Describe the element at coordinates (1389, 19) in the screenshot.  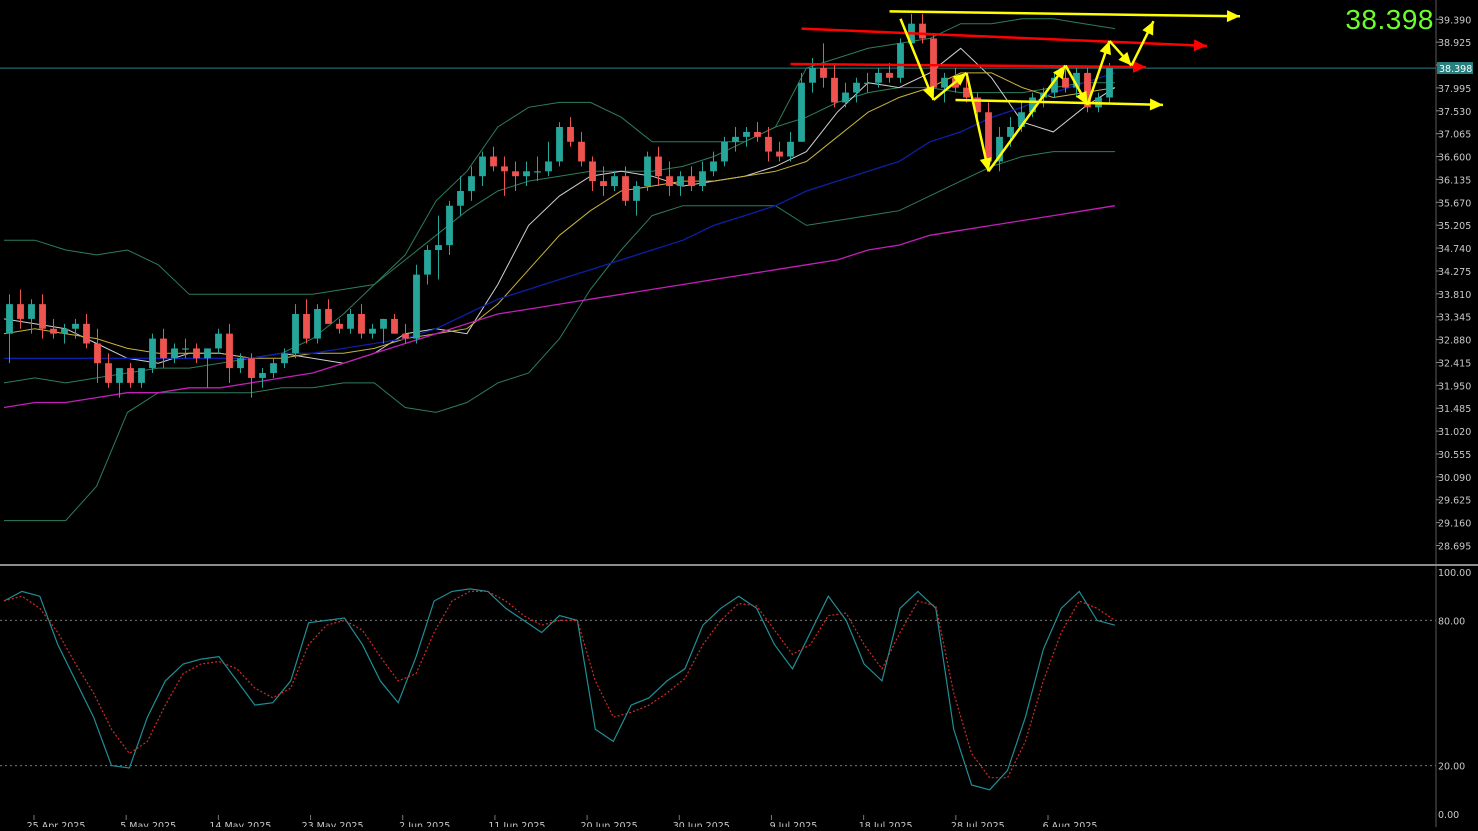
I see `current-price-display: 38.398` at that location.